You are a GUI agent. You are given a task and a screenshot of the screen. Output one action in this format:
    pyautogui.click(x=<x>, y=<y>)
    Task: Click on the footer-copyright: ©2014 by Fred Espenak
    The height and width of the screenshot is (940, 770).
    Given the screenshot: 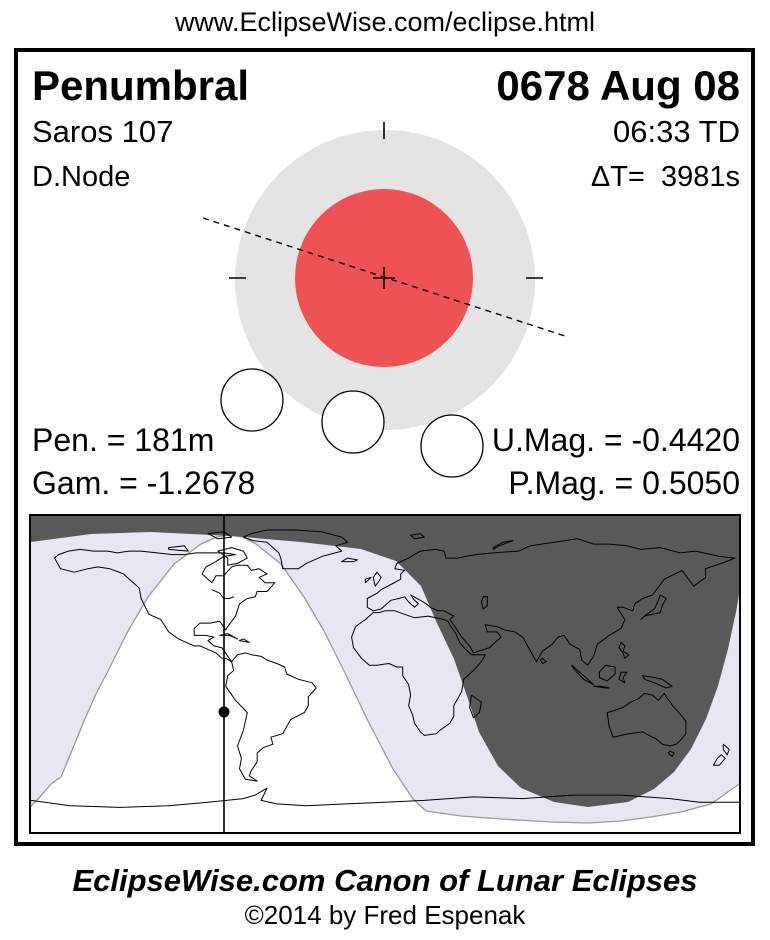 What is the action you would take?
    pyautogui.click(x=385, y=915)
    